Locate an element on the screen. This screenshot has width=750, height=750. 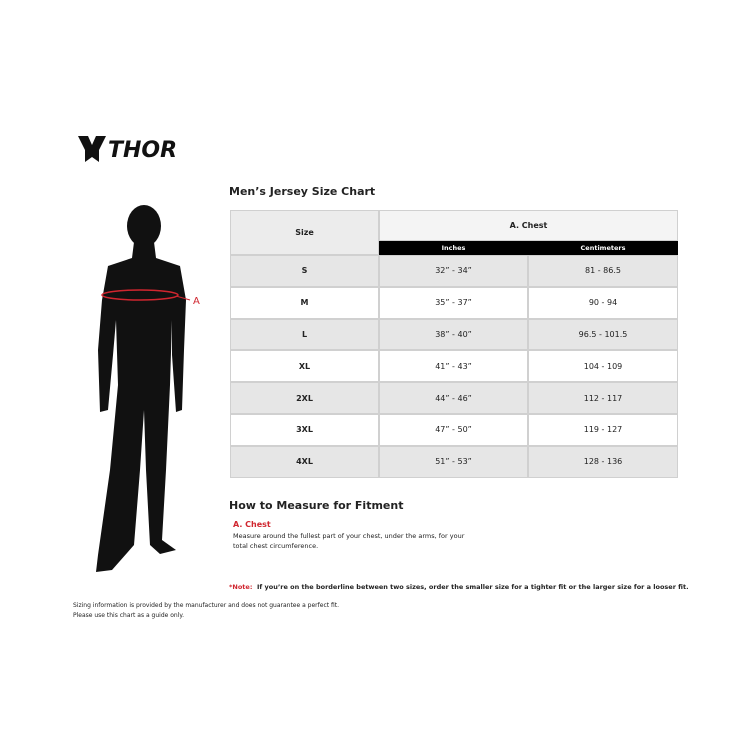
logo-text: THOR is located at coordinates (142, 150).